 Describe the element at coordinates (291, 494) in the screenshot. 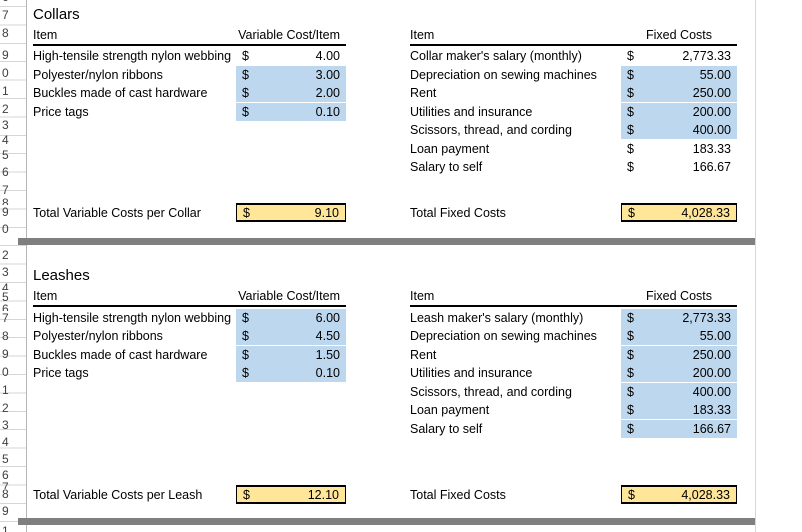

I see `total-value-cell: $ 12.10` at that location.